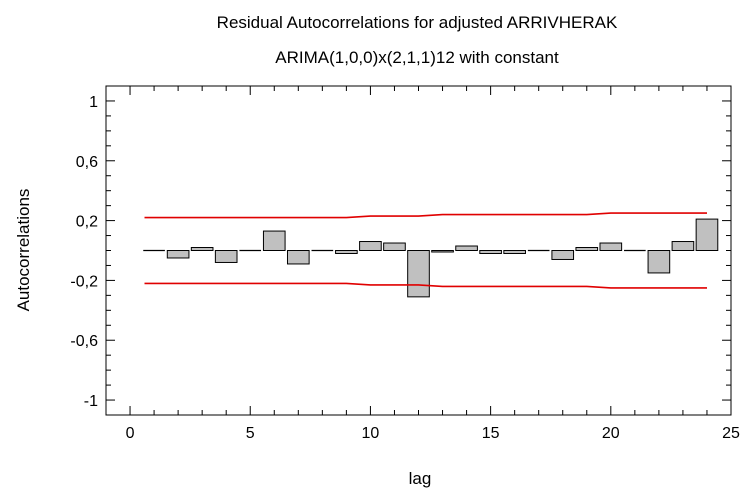 The image size is (747, 495). What do you see at coordinates (250, 433) in the screenshot?
I see `x-tick-label: 5` at bounding box center [250, 433].